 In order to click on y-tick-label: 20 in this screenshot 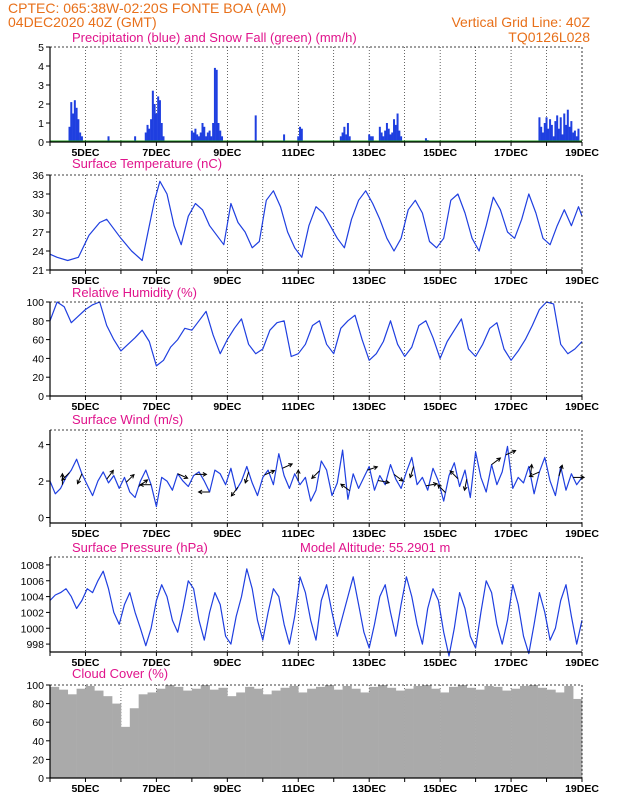, I will do `click(38, 378)`.